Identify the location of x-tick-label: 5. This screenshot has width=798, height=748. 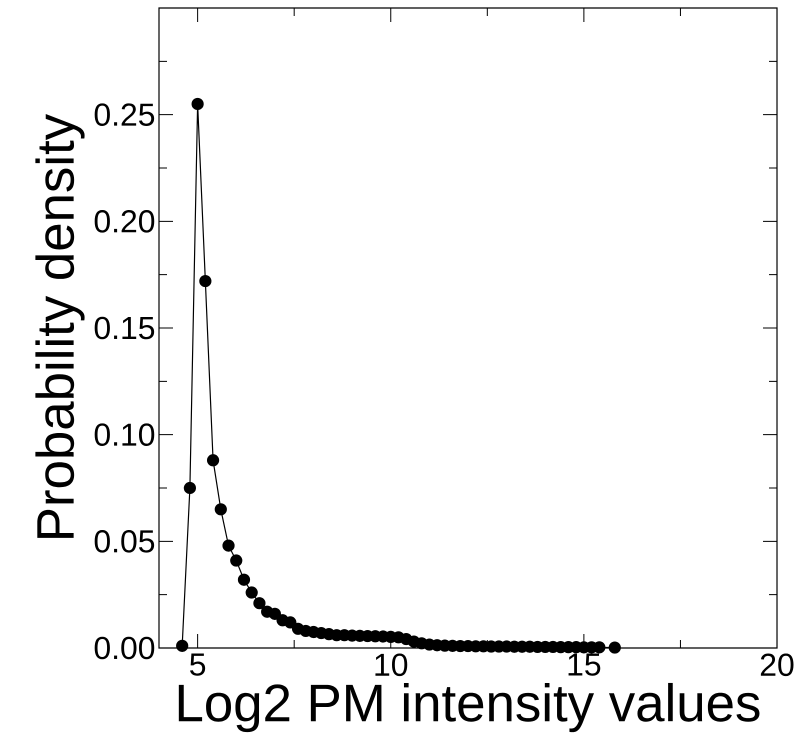
(198, 665).